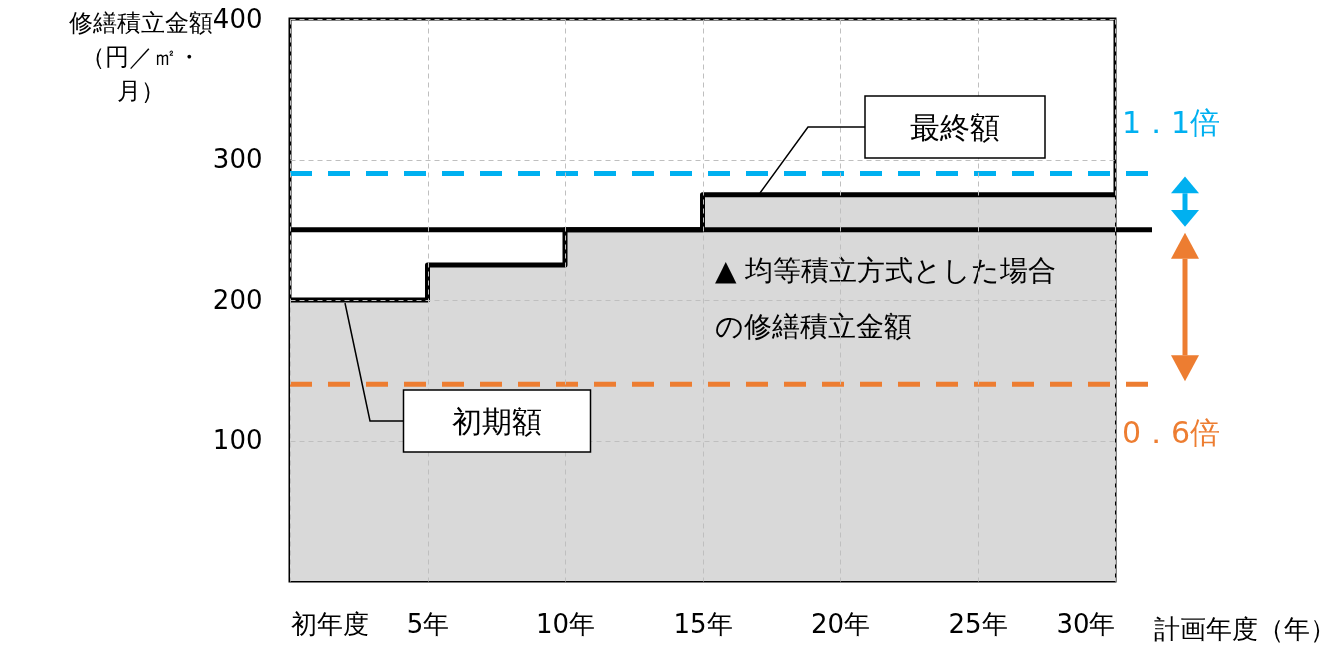  I want to click on ref-line-label: 1．1倍, so click(1171, 122).